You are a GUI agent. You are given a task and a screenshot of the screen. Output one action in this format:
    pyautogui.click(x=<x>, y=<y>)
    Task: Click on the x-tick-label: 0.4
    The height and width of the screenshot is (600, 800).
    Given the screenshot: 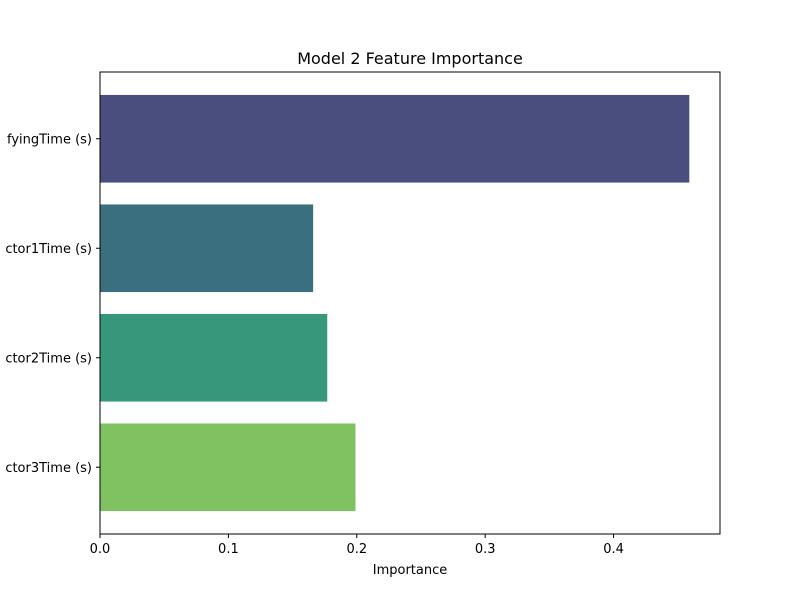 What is the action you would take?
    pyautogui.click(x=613, y=549)
    